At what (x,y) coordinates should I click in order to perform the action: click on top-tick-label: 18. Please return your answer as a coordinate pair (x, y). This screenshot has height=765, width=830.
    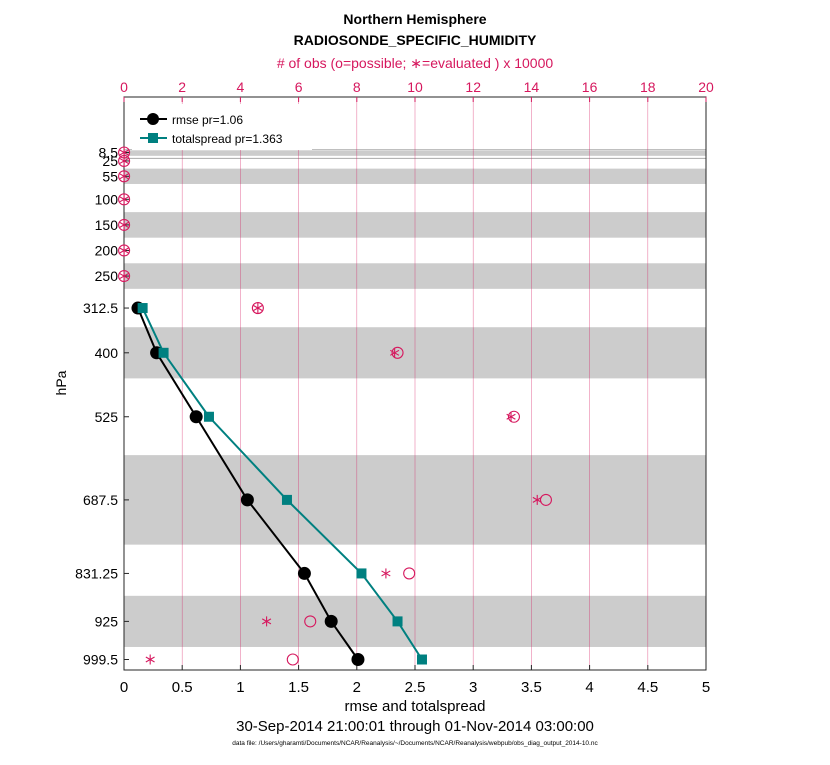
    Looking at the image, I should click on (648, 87).